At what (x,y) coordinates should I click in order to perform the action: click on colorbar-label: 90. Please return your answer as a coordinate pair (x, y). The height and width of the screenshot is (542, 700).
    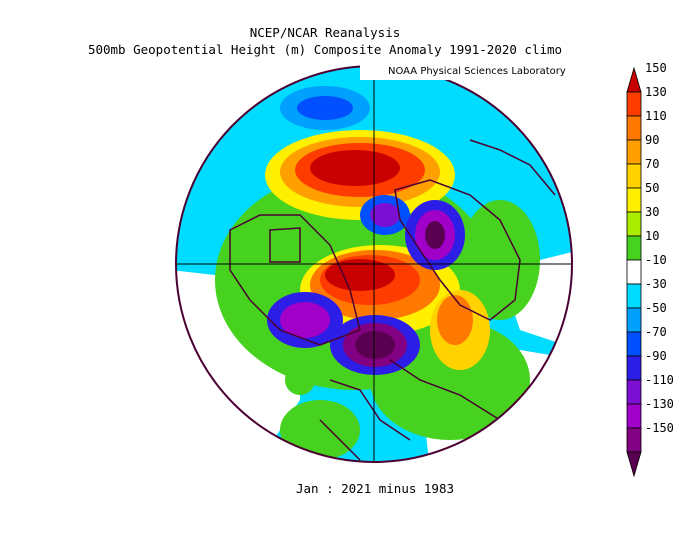
    Looking at the image, I should click on (652, 140).